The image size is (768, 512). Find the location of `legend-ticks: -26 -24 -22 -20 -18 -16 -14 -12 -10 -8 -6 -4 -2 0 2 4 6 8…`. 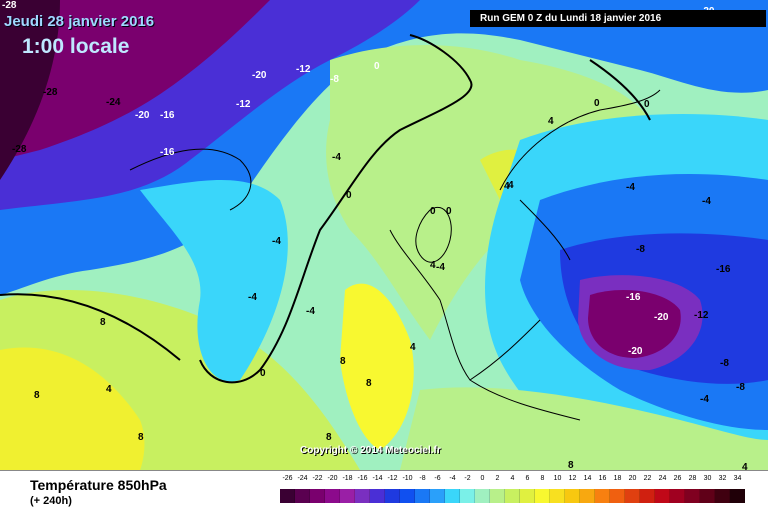

legend-ticks: -26 -24 -22 -20 -18 -16 -14 -12 -10 -8 -6 -4 -2 0 2 4 6 8… is located at coordinates (512, 481).